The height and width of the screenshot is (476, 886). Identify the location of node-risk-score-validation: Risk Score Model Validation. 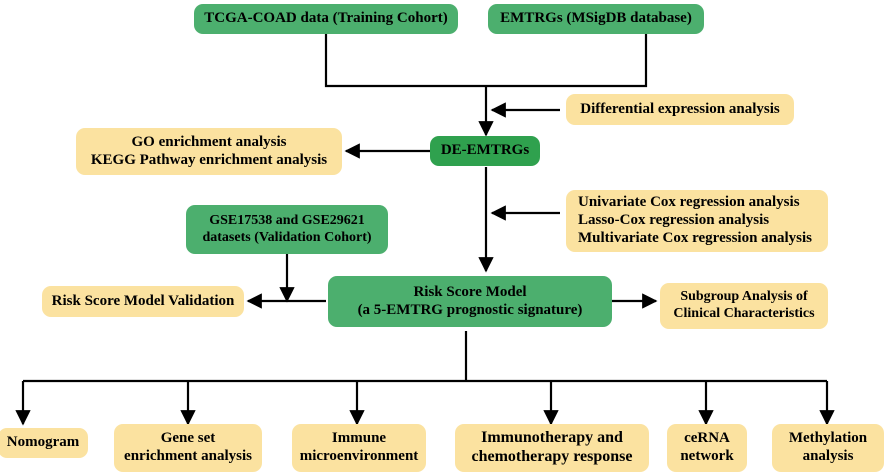
(143, 301).